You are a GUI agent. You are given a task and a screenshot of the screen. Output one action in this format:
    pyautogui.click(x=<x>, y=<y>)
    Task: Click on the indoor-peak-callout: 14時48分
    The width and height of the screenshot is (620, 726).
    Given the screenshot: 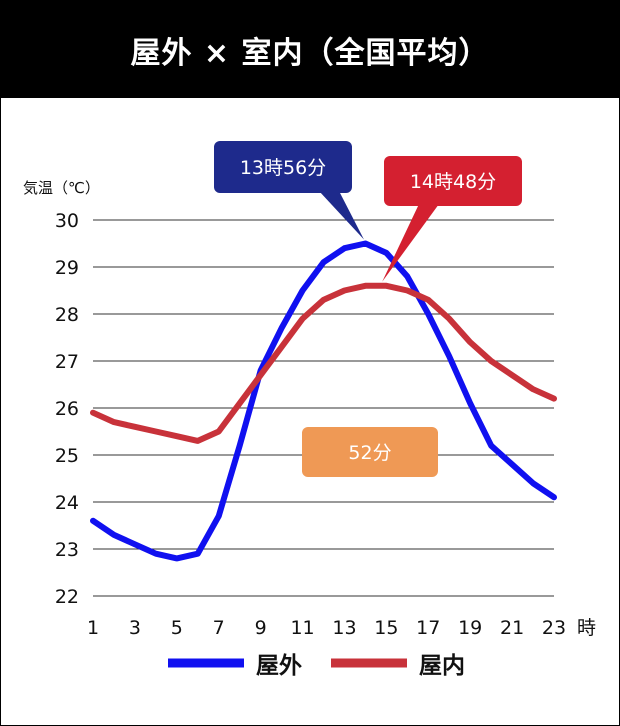 What is the action you would take?
    pyautogui.click(x=452, y=219)
    